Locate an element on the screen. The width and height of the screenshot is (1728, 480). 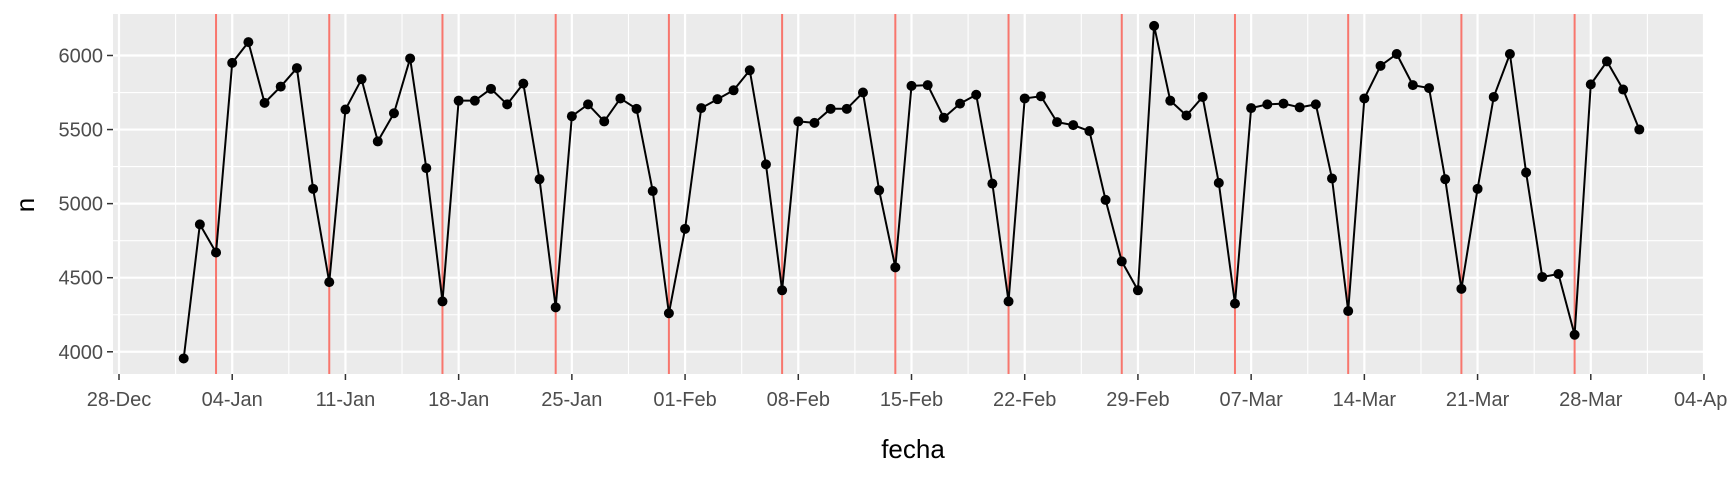
y-tick-label: 6000 is located at coordinates (81, 56).